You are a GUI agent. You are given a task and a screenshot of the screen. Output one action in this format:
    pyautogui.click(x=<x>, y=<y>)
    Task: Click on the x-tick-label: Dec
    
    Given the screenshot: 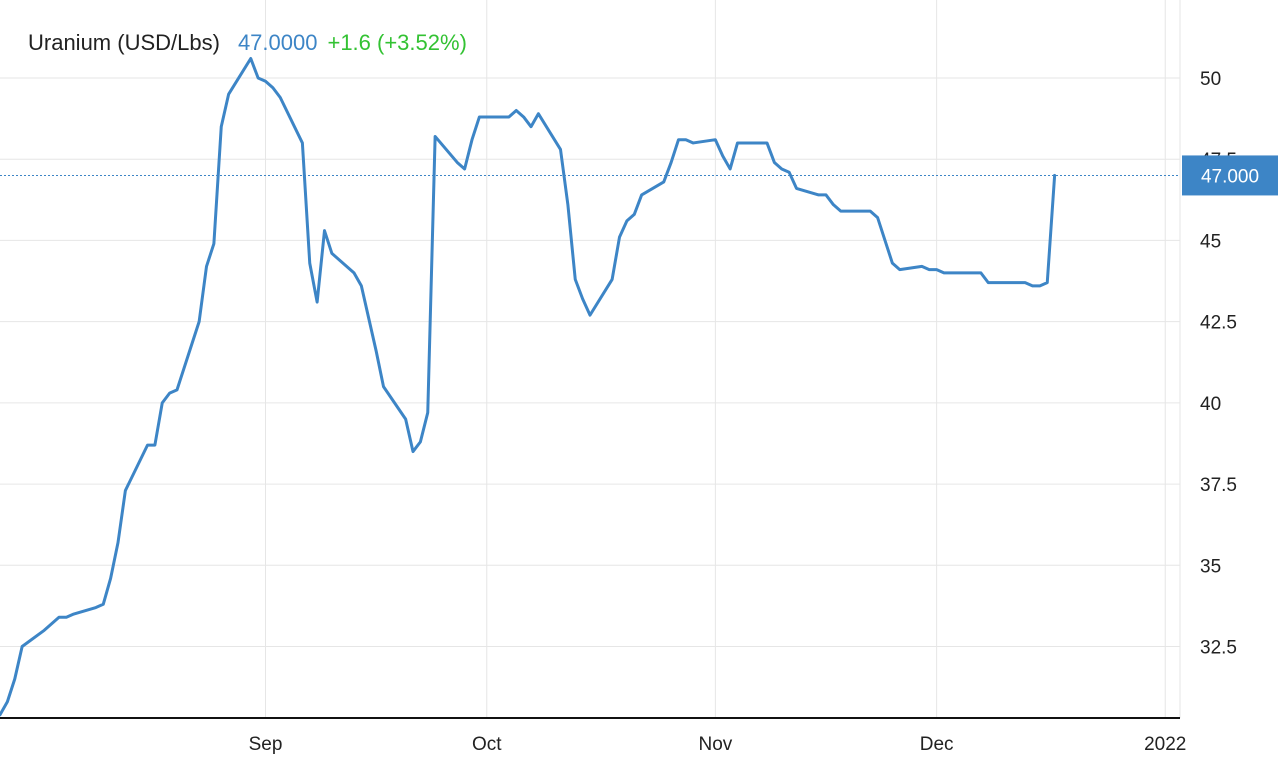 What is the action you would take?
    pyautogui.click(x=937, y=744)
    